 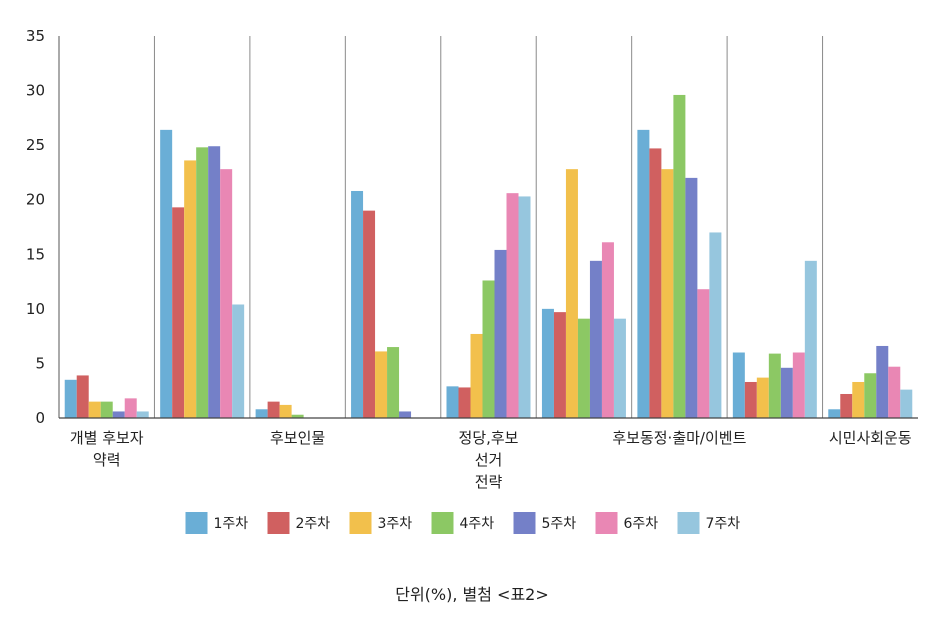 What do you see at coordinates (35, 145) in the screenshot?
I see `y-tick-label: 25` at bounding box center [35, 145].